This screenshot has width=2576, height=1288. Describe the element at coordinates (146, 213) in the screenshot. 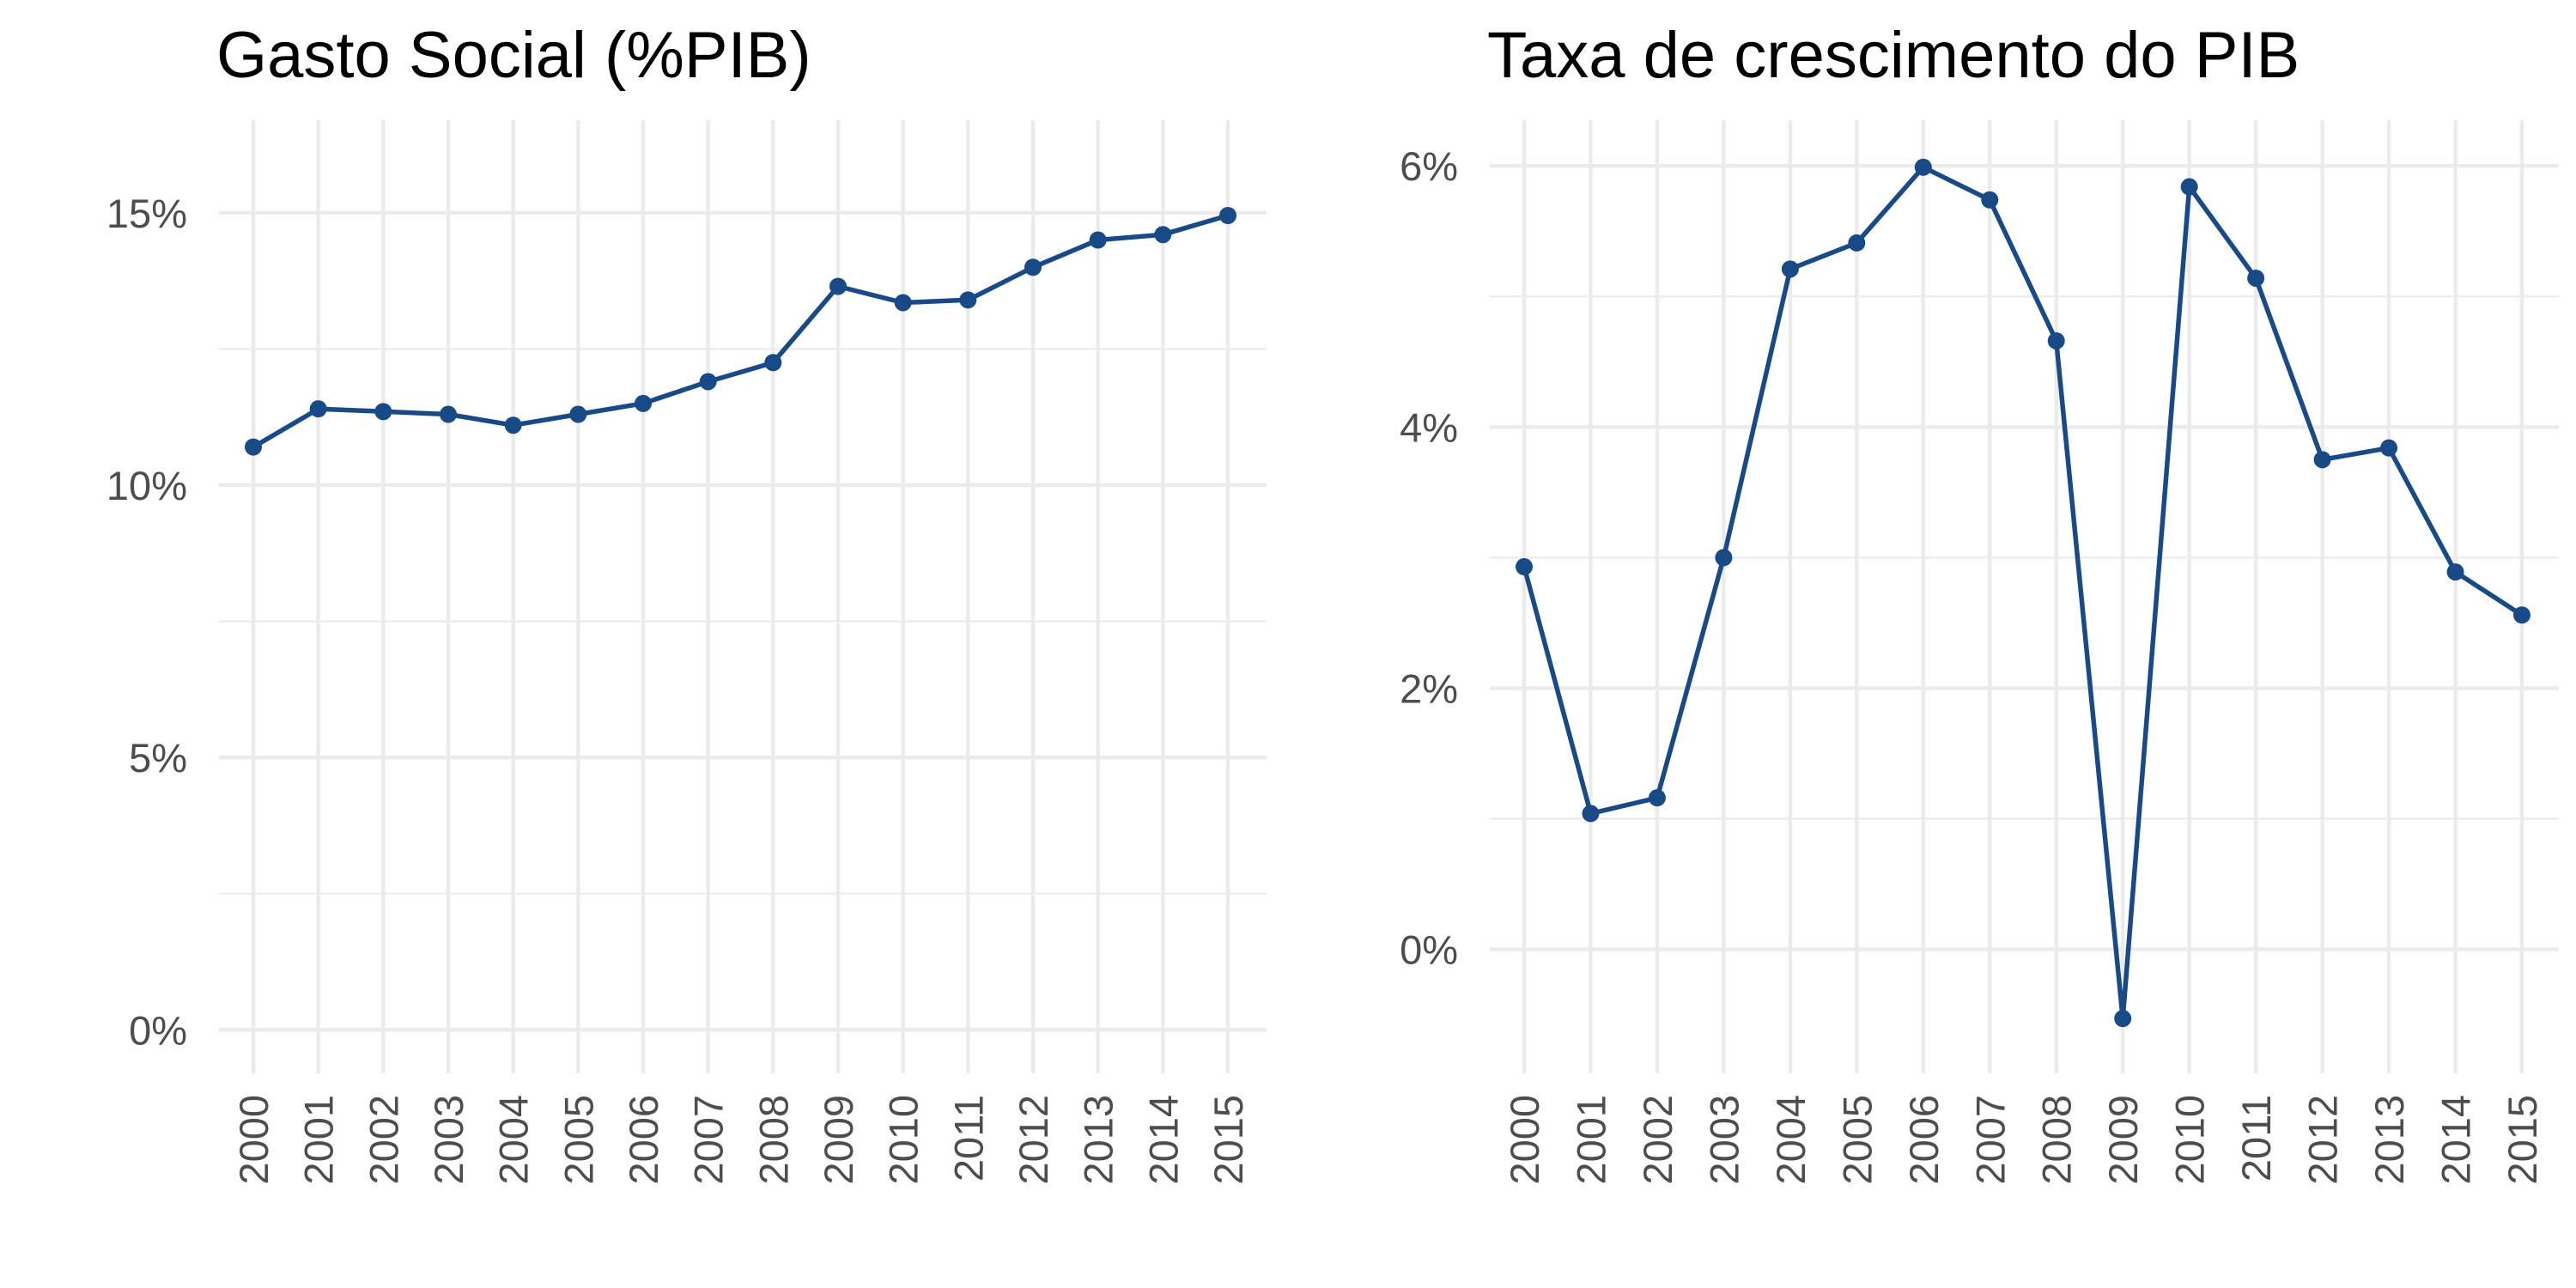

I see `y-tick-label: 15%` at that location.